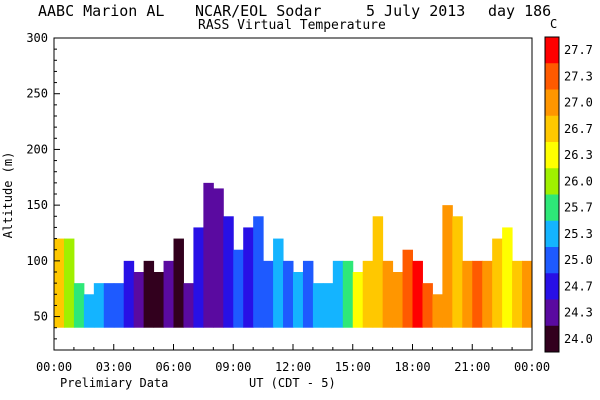 The image size is (600, 400). Describe the element at coordinates (258, 11) in the screenshot. I see `instrument-name: NCAR/EOL Sodar` at that location.